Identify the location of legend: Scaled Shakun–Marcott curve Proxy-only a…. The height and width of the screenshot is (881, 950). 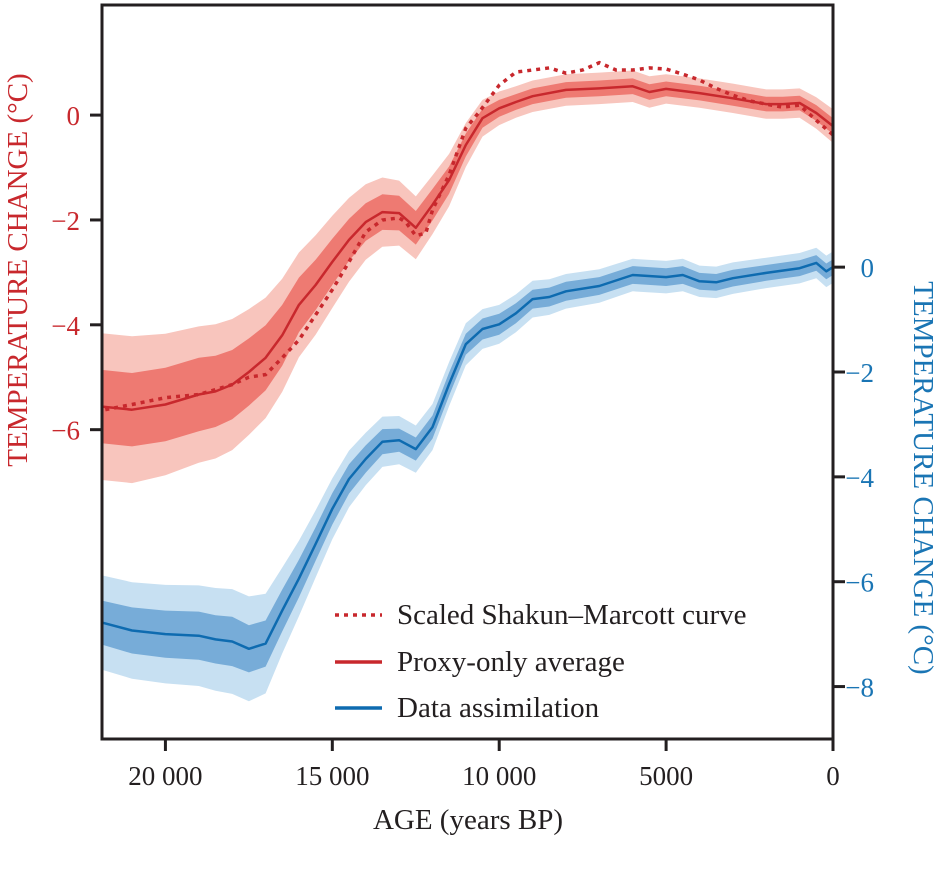
(541, 661).